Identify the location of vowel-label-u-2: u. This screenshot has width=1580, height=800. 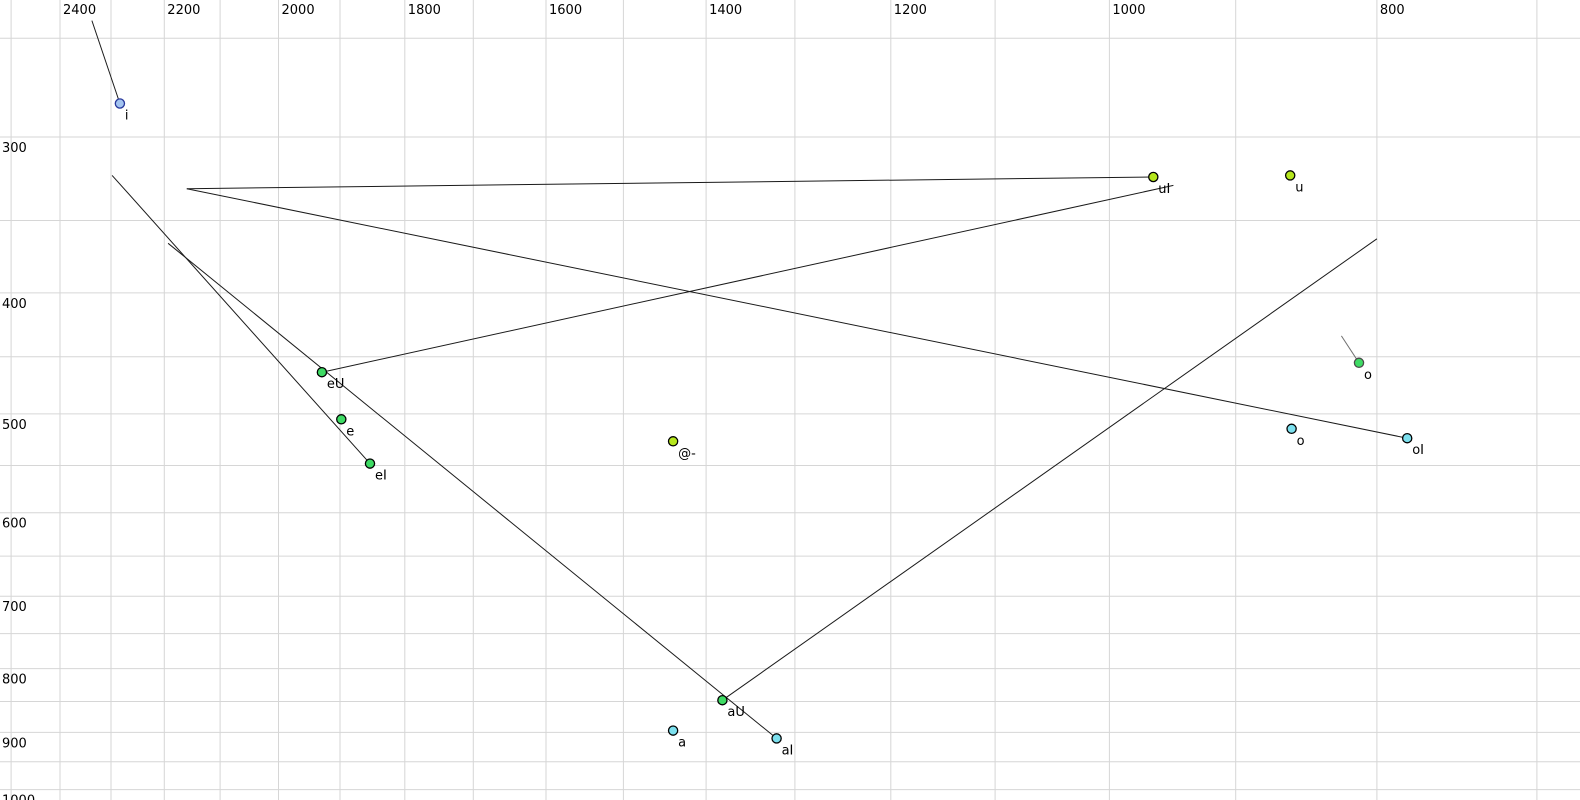
(1299, 187).